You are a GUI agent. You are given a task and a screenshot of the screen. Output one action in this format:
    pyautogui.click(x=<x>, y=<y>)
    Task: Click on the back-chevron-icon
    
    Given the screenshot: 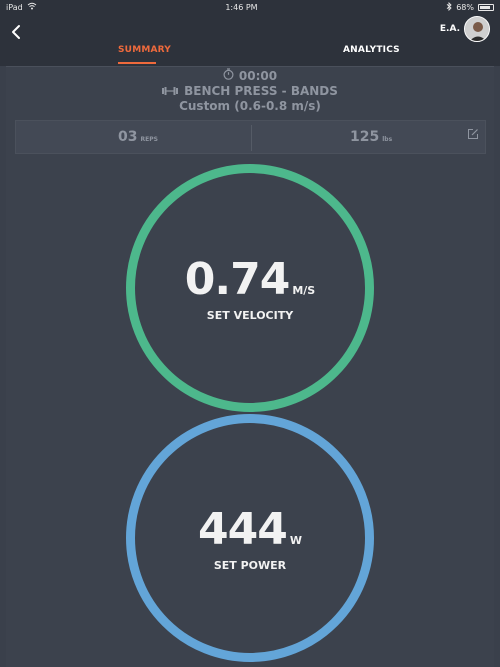 What is the action you would take?
    pyautogui.click(x=16, y=32)
    